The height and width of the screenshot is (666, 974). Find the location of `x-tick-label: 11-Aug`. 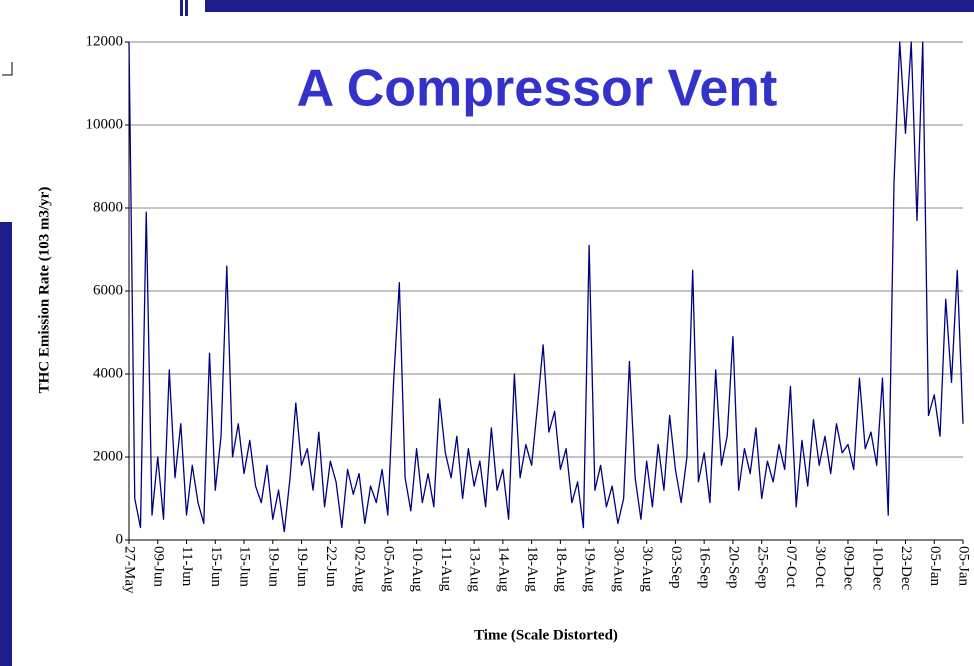

x-tick-label: 11-Aug is located at coordinates (446, 569).